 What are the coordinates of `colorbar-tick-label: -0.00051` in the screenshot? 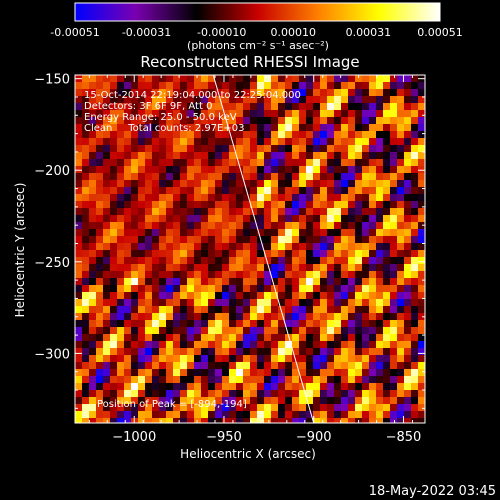 It's located at (74, 32).